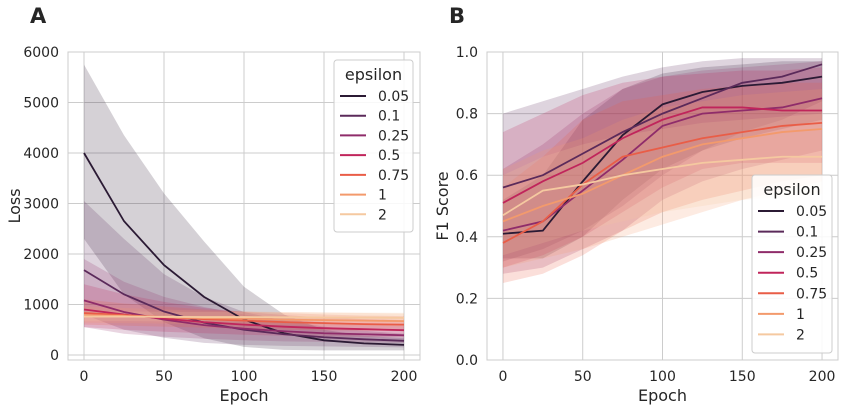  I want to click on panel-letter: B, so click(457, 16).